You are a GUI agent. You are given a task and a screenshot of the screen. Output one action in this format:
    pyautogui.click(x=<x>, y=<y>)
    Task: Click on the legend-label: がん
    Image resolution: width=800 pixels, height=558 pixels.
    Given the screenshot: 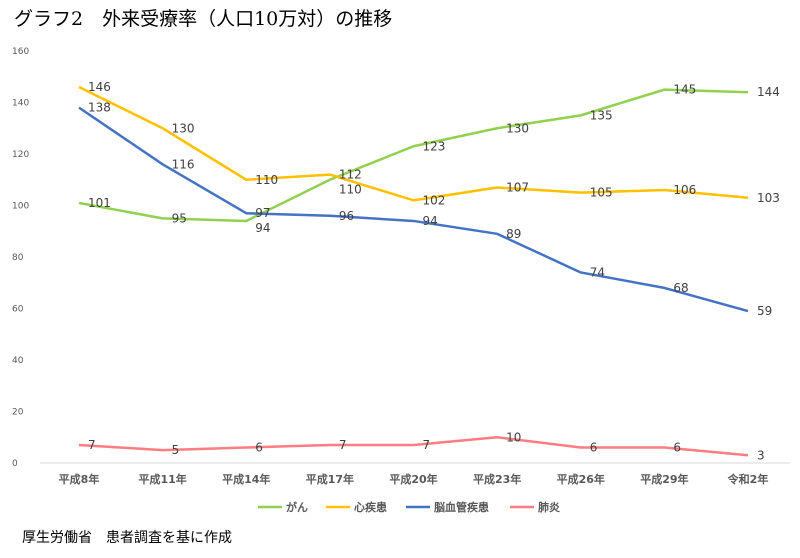 What is the action you would take?
    pyautogui.click(x=297, y=507)
    